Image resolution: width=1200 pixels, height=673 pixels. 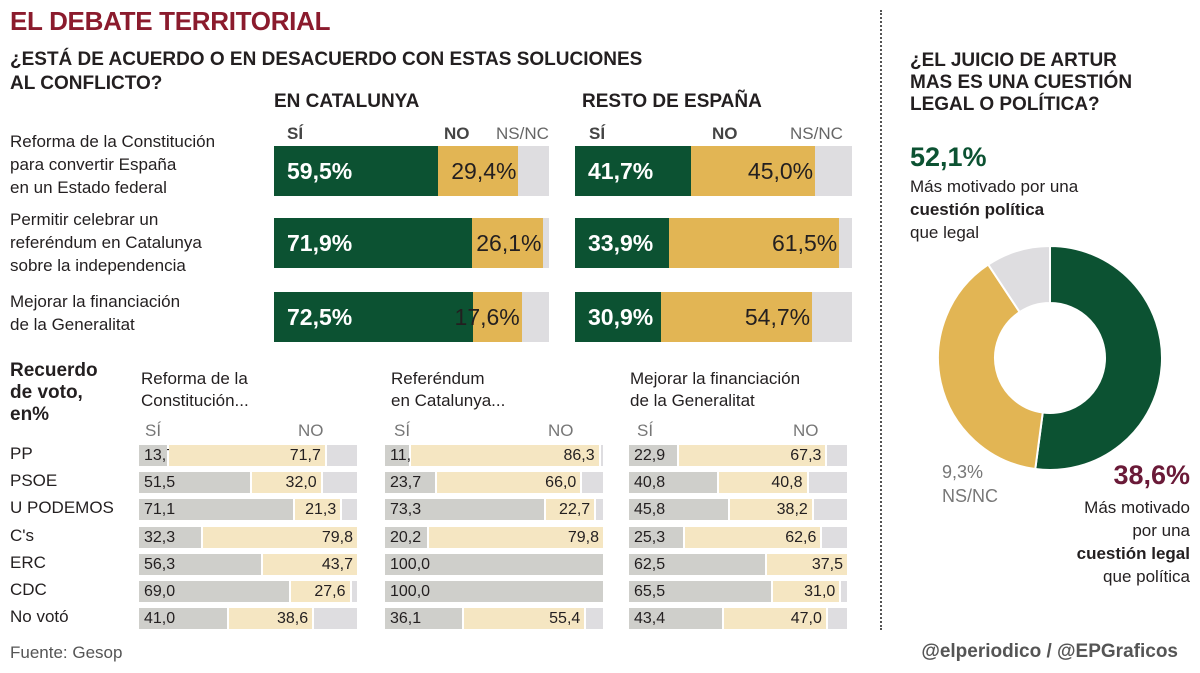 What do you see at coordinates (183, 618) in the screenshot?
I see `vote-bar-si: 41,0` at bounding box center [183, 618].